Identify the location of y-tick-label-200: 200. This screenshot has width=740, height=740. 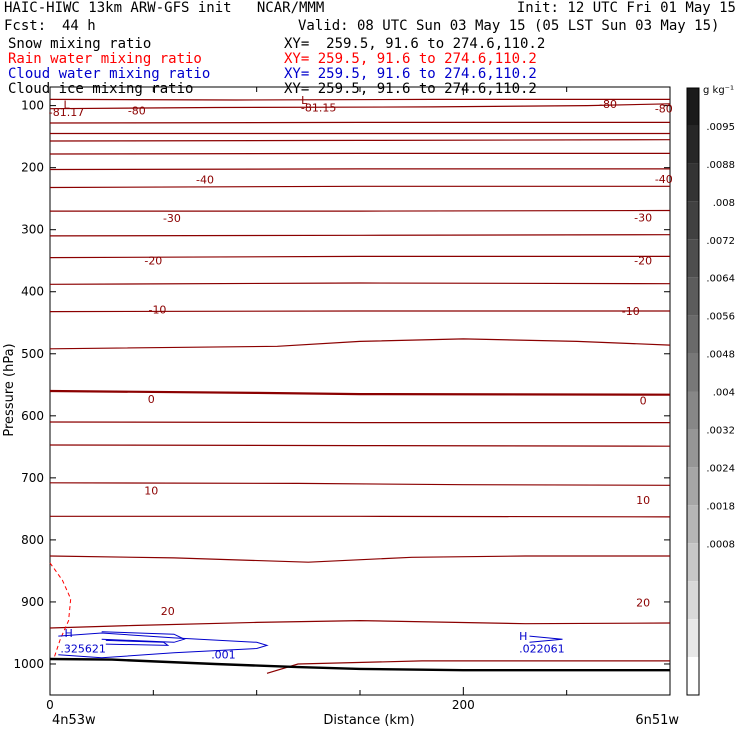
(32, 168).